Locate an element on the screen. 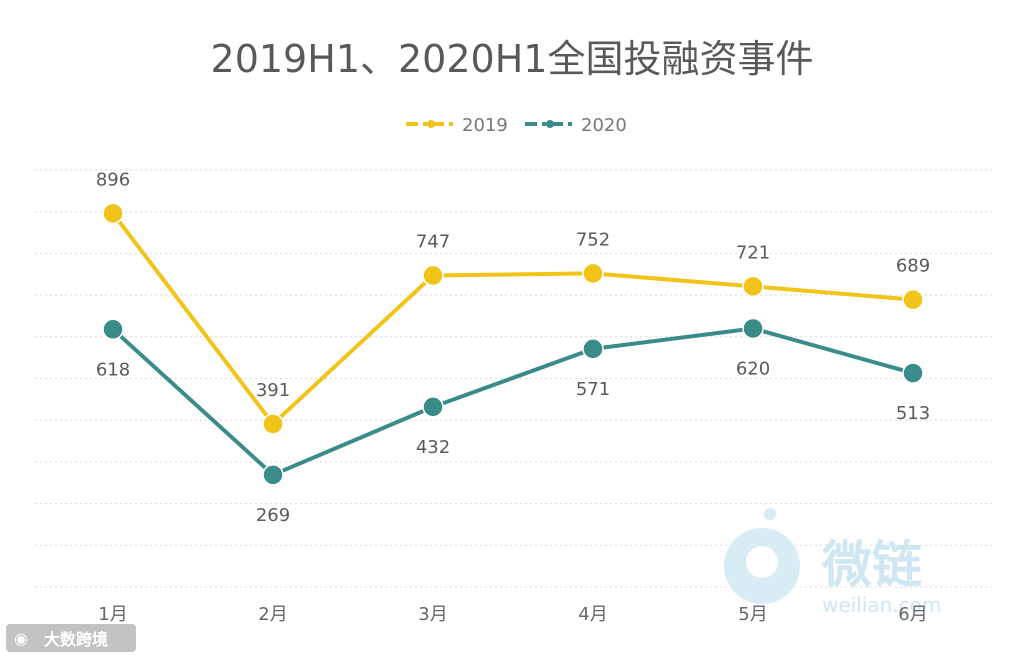 The image size is (1024, 659). x-tick-label: 3月 is located at coordinates (432, 614).